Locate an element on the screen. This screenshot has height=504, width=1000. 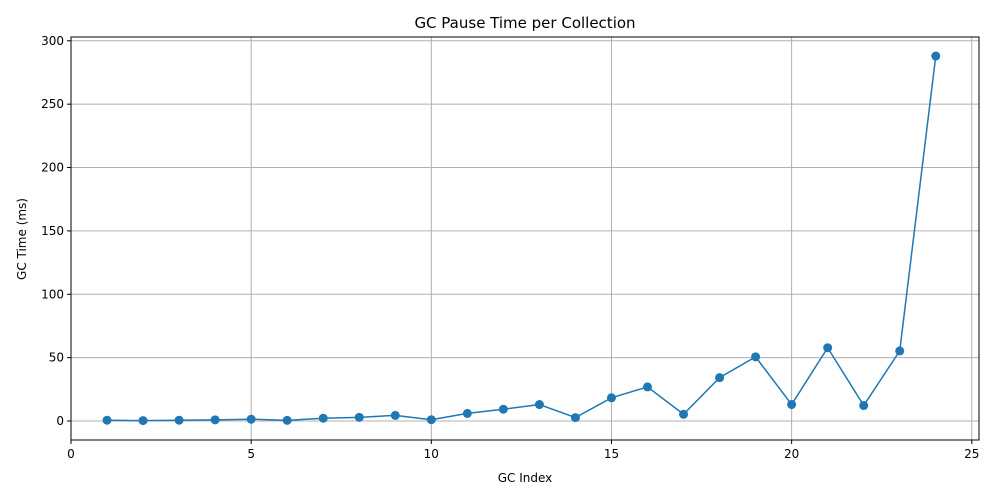
y-tick-label: 200 is located at coordinates (52, 168).